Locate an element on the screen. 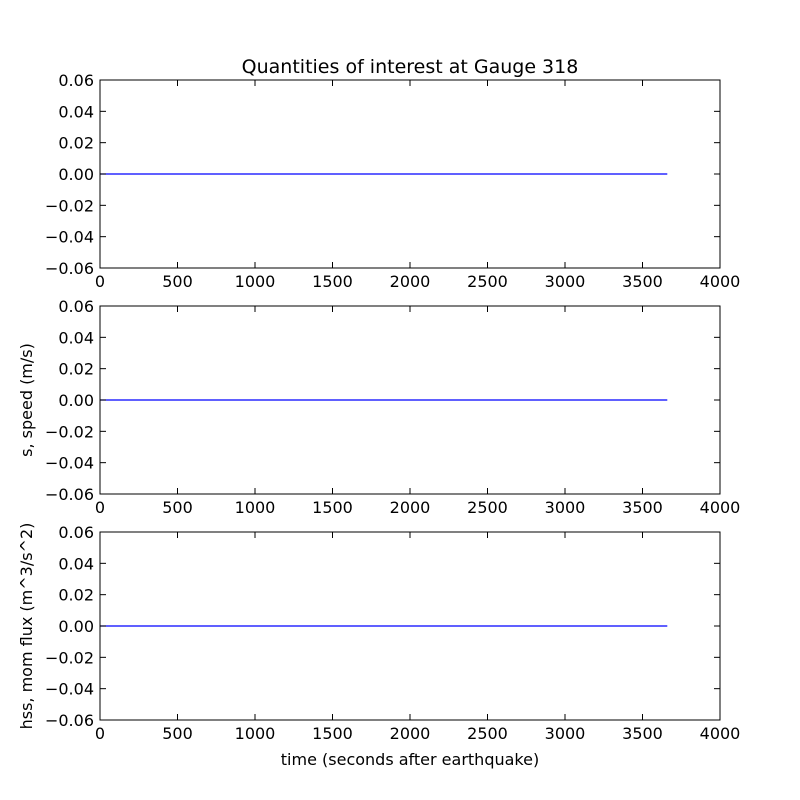 This screenshot has width=800, height=800. panel-3-ylabel: hss, mom flux (m^3/s^2) is located at coordinates (26, 626).